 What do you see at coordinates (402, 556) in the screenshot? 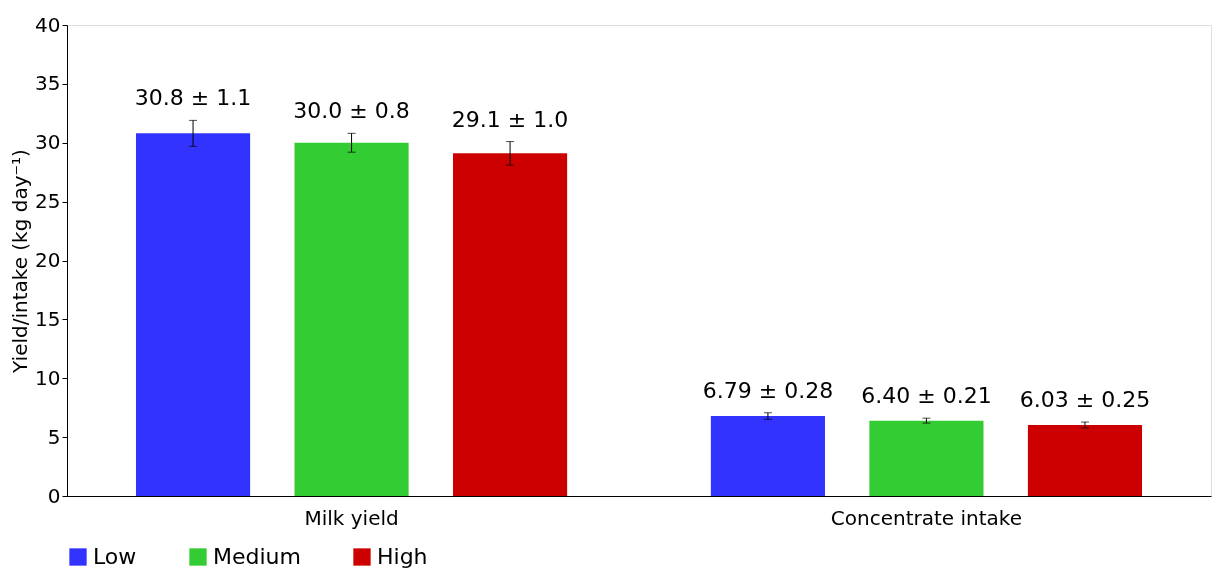
I see `legend-label: High` at bounding box center [402, 556].